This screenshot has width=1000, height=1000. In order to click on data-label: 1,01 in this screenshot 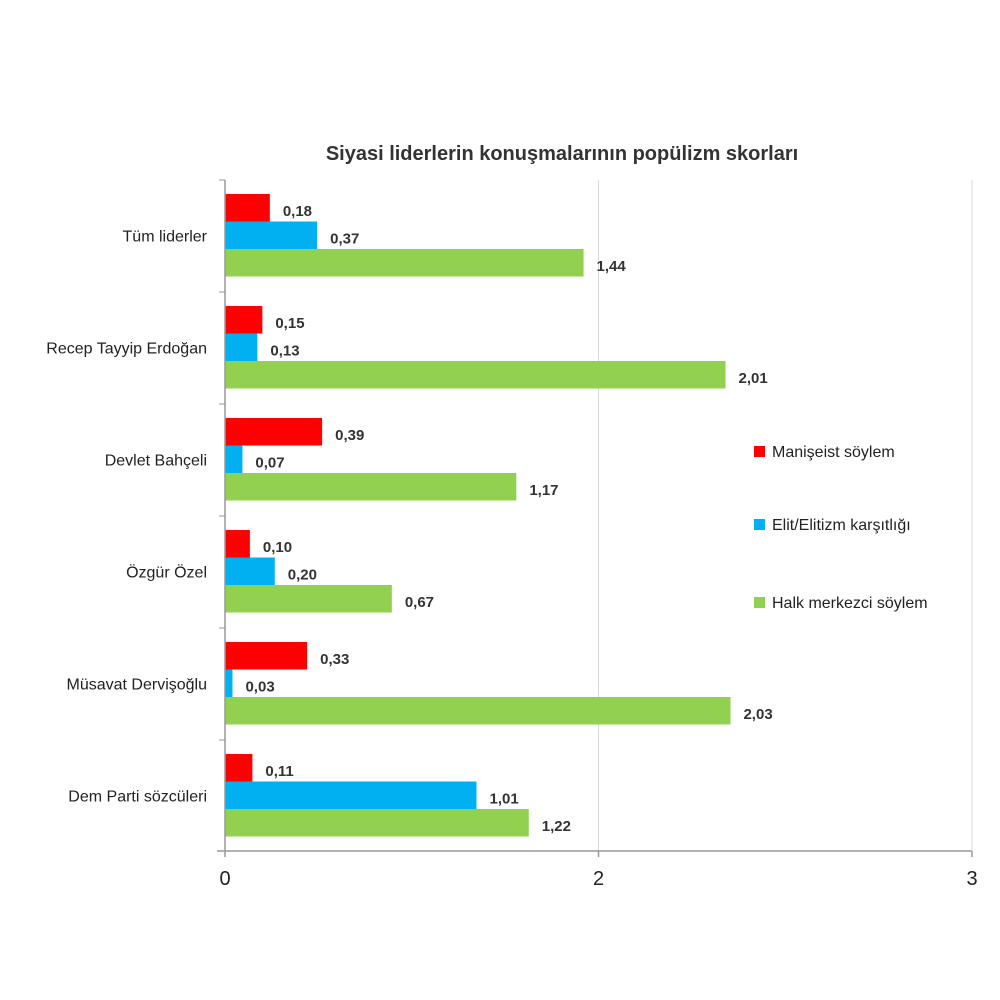, I will do `click(503, 798)`.